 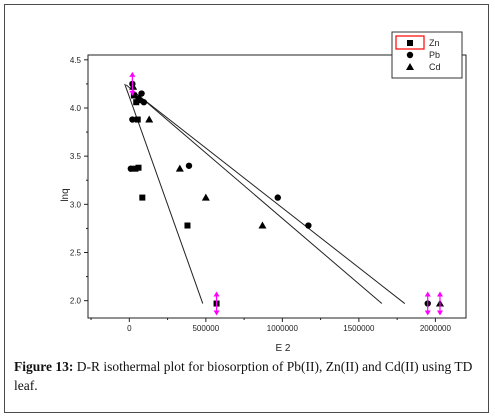 What do you see at coordinates (410, 55) in the screenshot?
I see `legend-marker-pb` at bounding box center [410, 55].